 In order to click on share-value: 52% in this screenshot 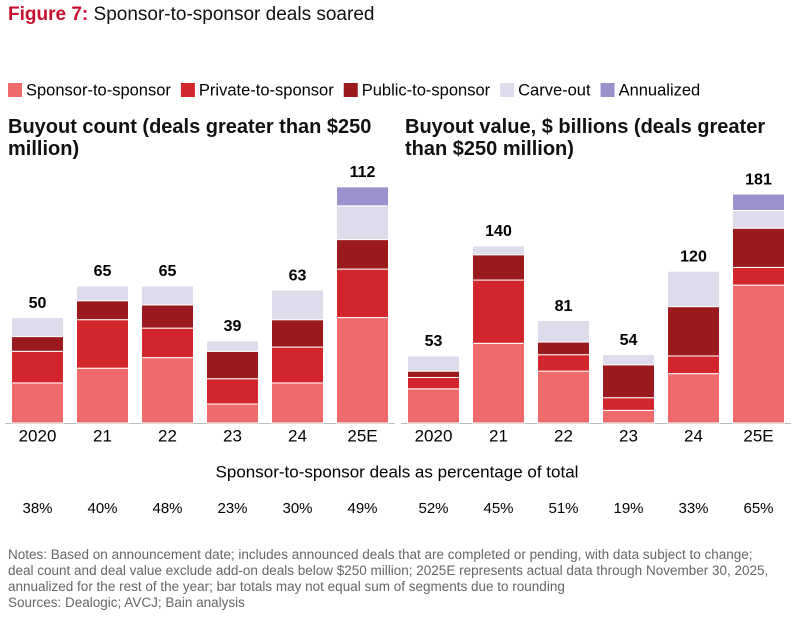, I will do `click(433, 508)`.